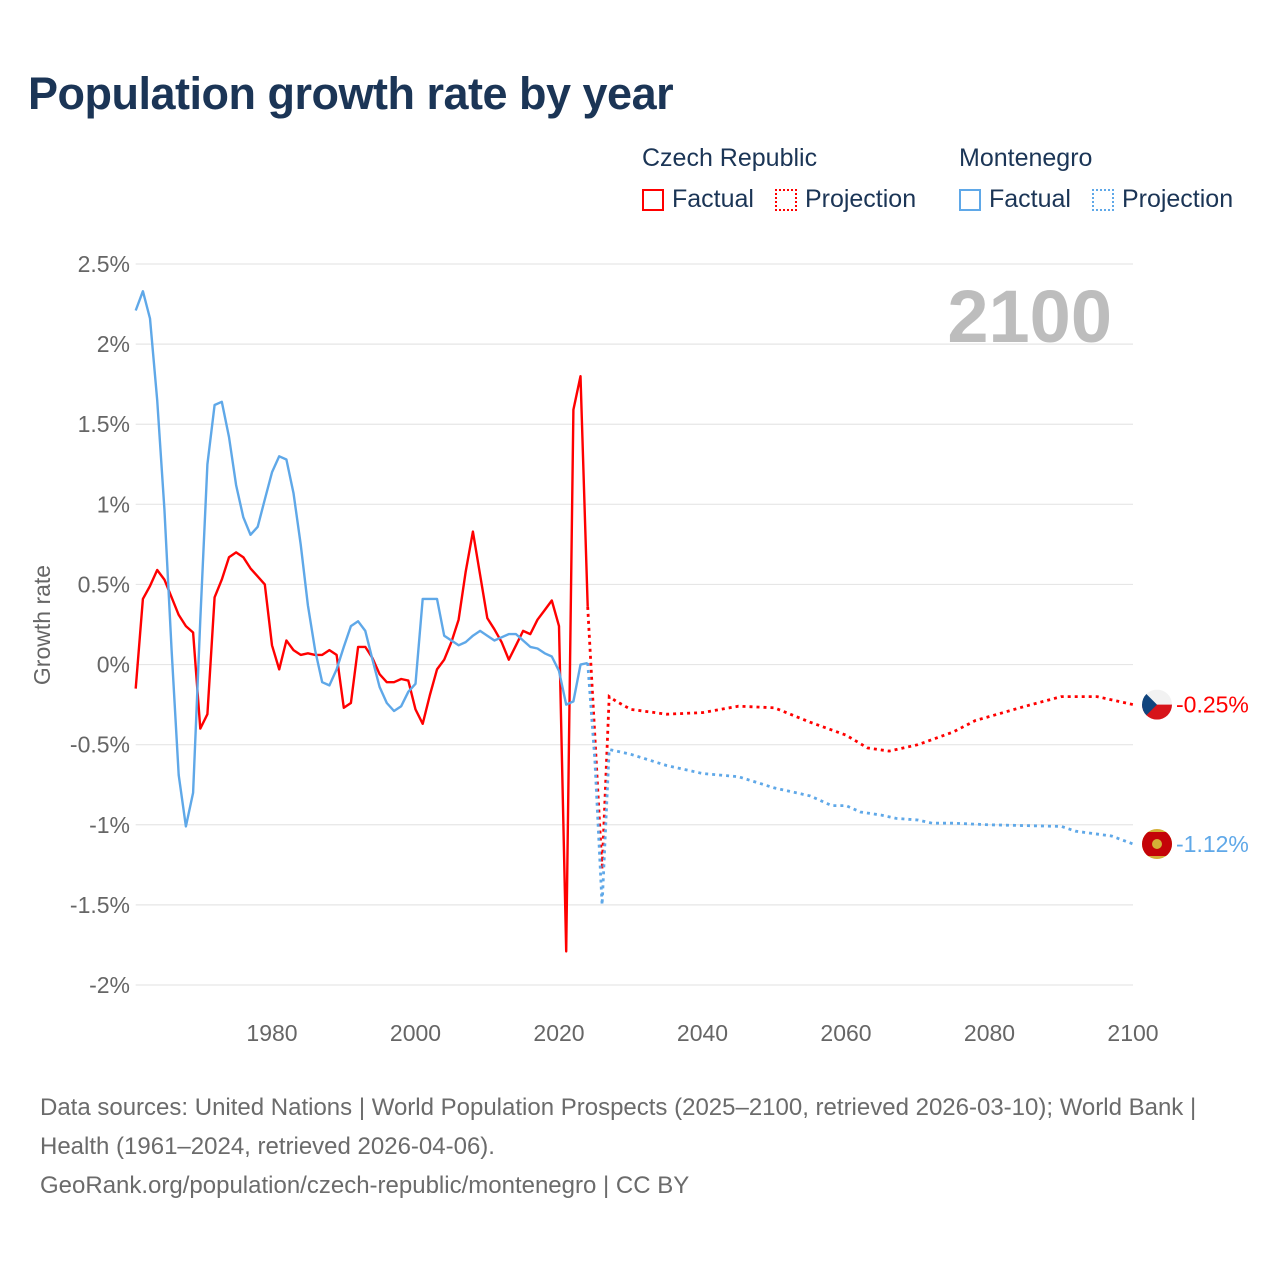  Describe the element at coordinates (845, 1033) in the screenshot. I see `x-tick-label: 2060` at that location.